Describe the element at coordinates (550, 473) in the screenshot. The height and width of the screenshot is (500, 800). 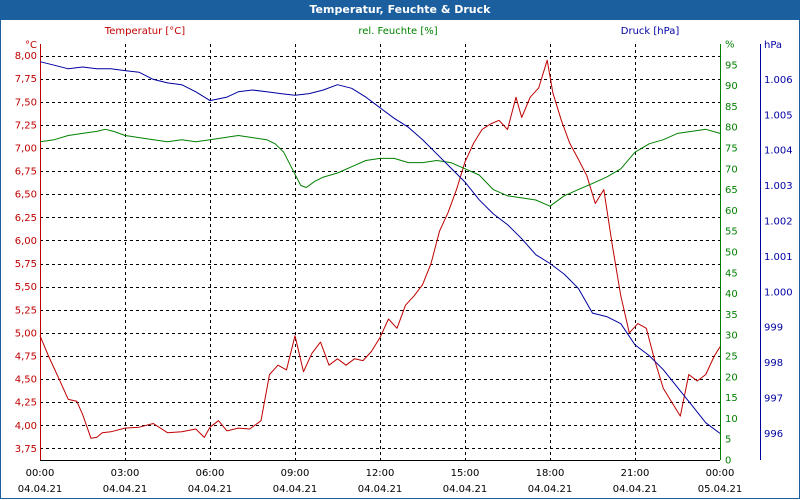
I see `time-tick-label: 18:00` at that location.